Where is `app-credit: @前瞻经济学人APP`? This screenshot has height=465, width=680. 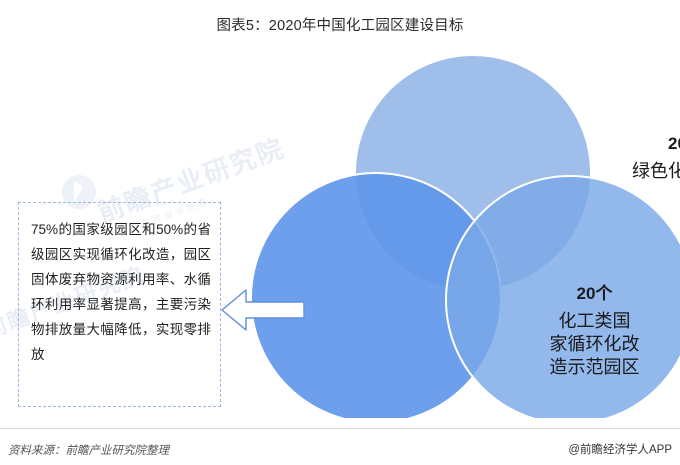
app-credit: @前瞻经济学人APP is located at coordinates (620, 450).